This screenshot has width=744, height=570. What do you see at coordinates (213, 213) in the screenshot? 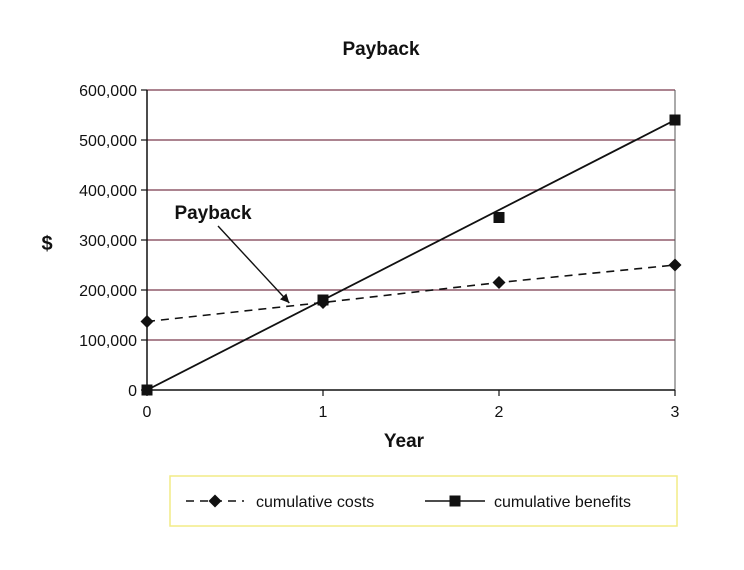
I see `annotation-label: Payback` at bounding box center [213, 213].